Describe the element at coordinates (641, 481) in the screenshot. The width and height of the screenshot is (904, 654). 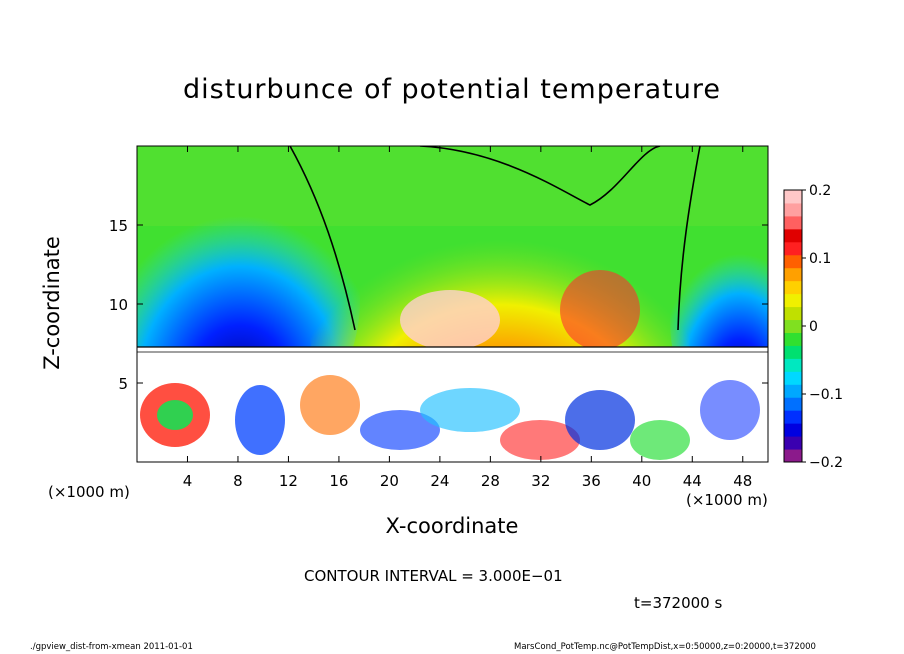
I see `x-tick-label: 40` at that location.